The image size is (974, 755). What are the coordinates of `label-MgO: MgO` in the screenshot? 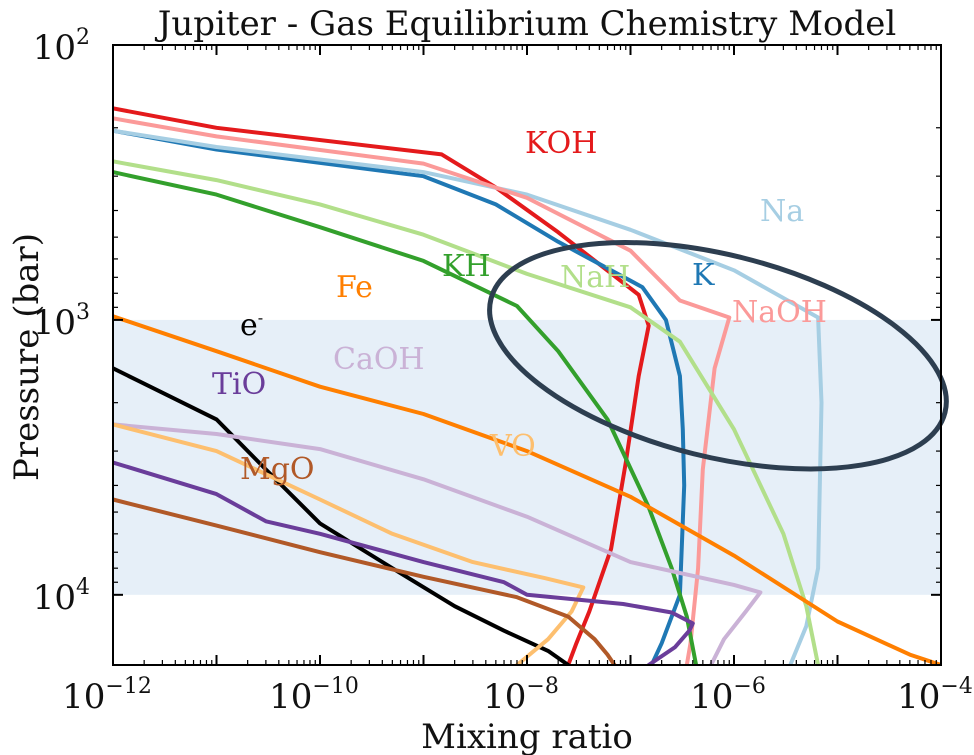 It's located at (277, 469).